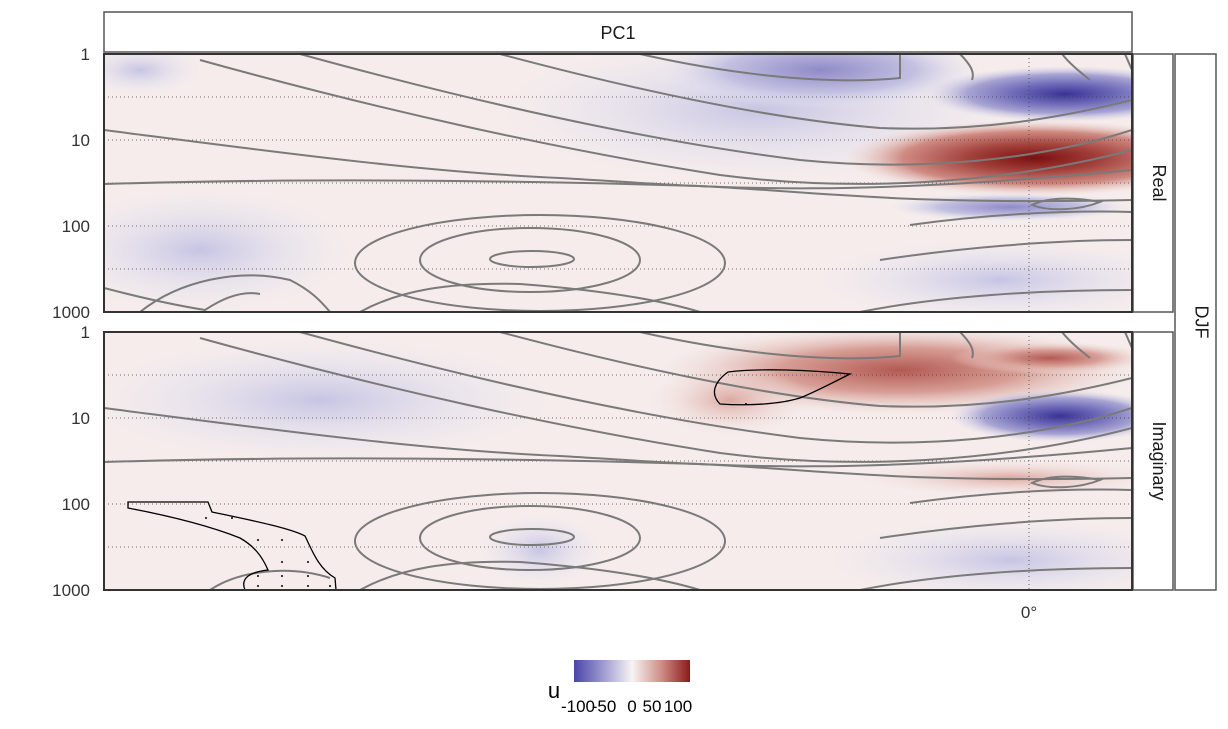  What do you see at coordinates (631, 706) in the screenshot?
I see `legend-tick-label: 0` at bounding box center [631, 706].